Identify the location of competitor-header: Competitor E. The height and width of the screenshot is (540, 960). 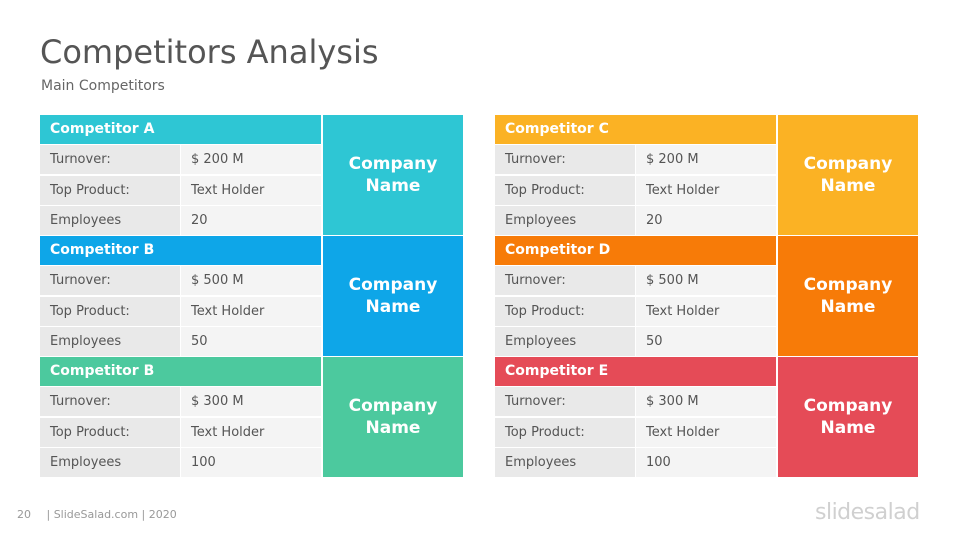
(635, 371).